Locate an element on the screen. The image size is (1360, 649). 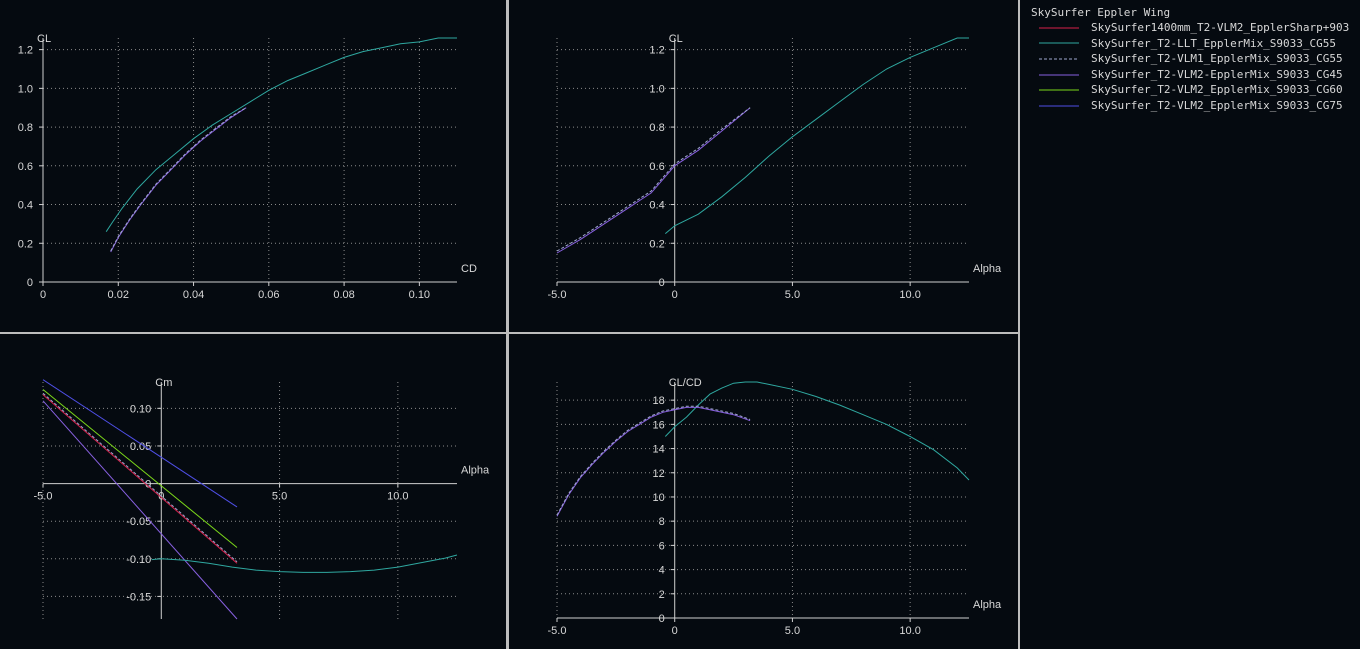
y-tick-label: 4 is located at coordinates (662, 571).